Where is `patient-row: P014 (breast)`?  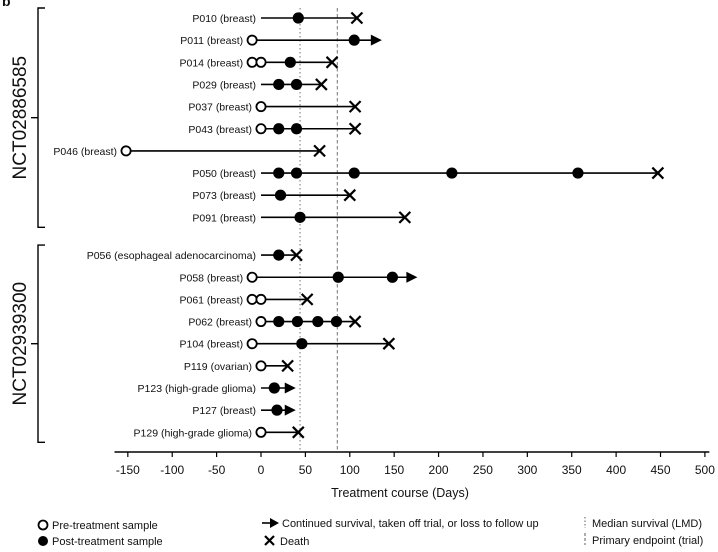
patient-row: P014 (breast) is located at coordinates (259, 62).